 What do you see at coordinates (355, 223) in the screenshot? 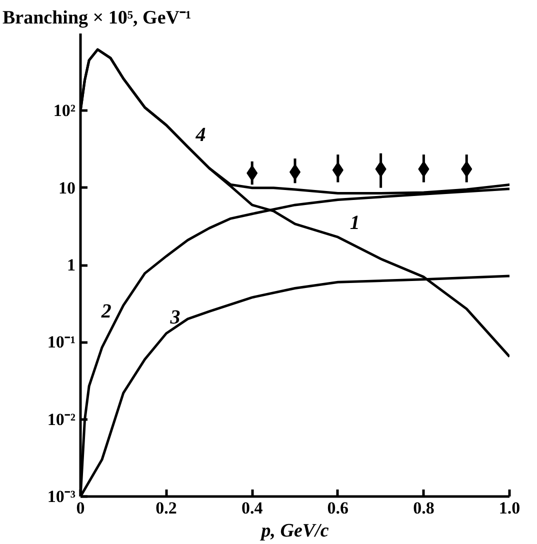
I see `series-label: 1` at bounding box center [355, 223].